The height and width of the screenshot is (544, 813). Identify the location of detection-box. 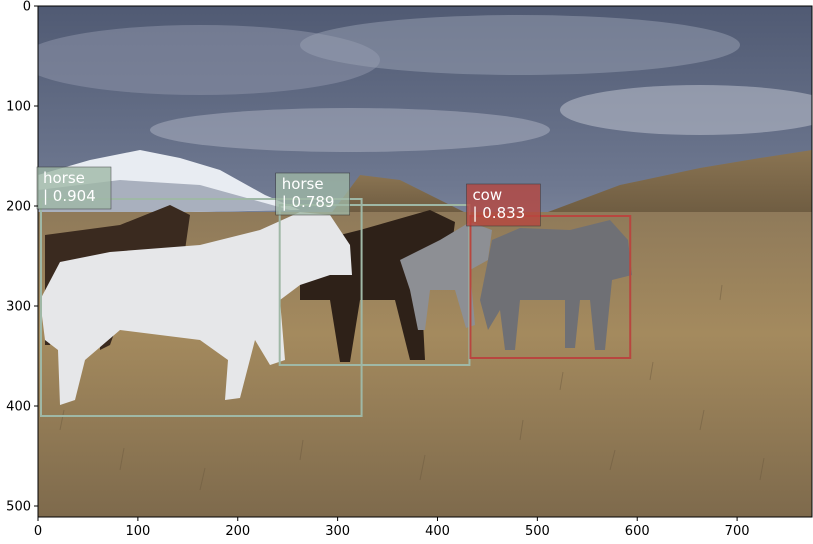
(550, 287).